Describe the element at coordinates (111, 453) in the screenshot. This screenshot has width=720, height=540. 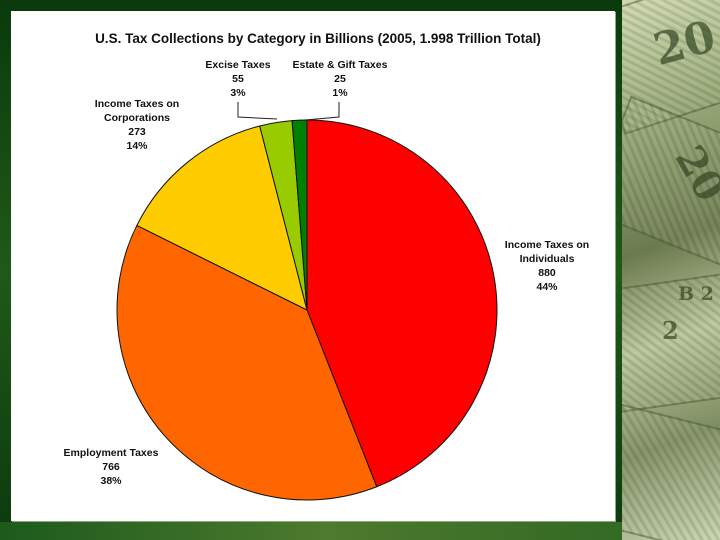
I see `slice-label-name: Employment Taxes` at that location.